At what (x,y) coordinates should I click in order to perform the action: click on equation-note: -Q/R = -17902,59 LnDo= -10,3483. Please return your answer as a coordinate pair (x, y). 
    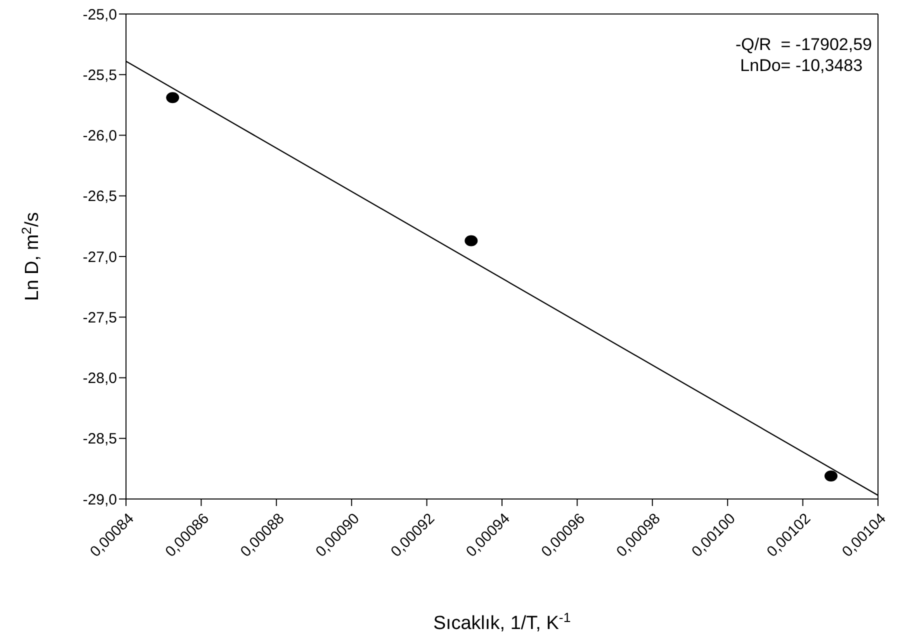
    Looking at the image, I should click on (803, 55).